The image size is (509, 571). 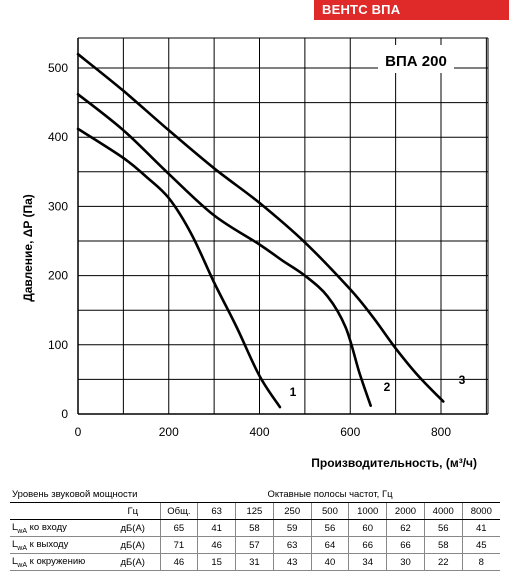 What do you see at coordinates (178, 528) in the screenshot?
I see `table-cell: 65` at bounding box center [178, 528].